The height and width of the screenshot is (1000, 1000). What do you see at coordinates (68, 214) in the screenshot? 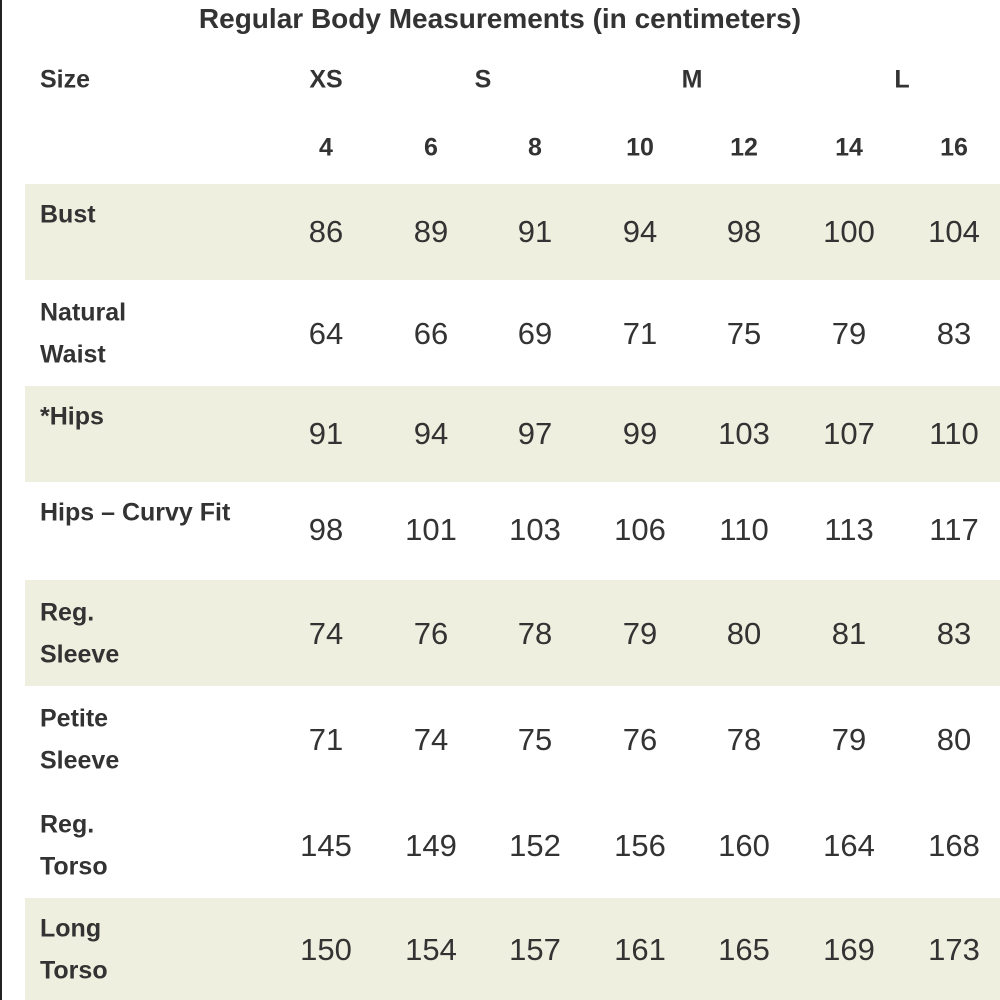
I see `row-label: Bust` at bounding box center [68, 214].